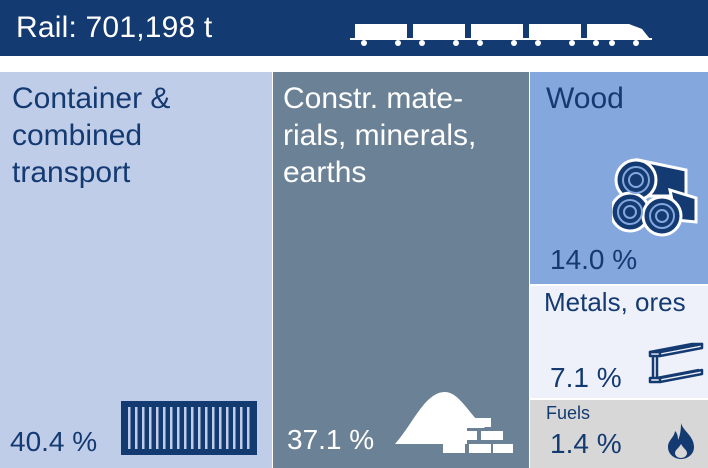 This screenshot has width=708, height=468. I want to click on freight-train-icon, so click(501, 35).